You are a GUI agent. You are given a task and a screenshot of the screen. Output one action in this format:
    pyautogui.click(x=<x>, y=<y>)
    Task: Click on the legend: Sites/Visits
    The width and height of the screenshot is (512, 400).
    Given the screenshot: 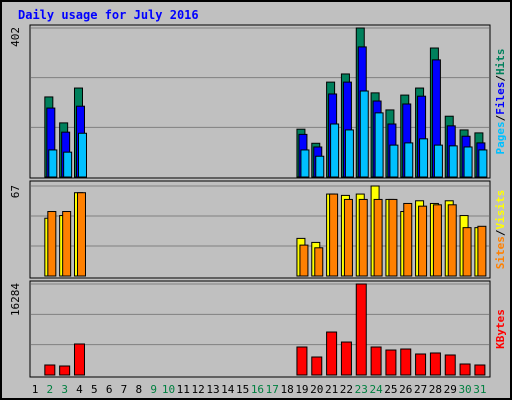 What is the action you would take?
    pyautogui.click(x=500, y=230)
    